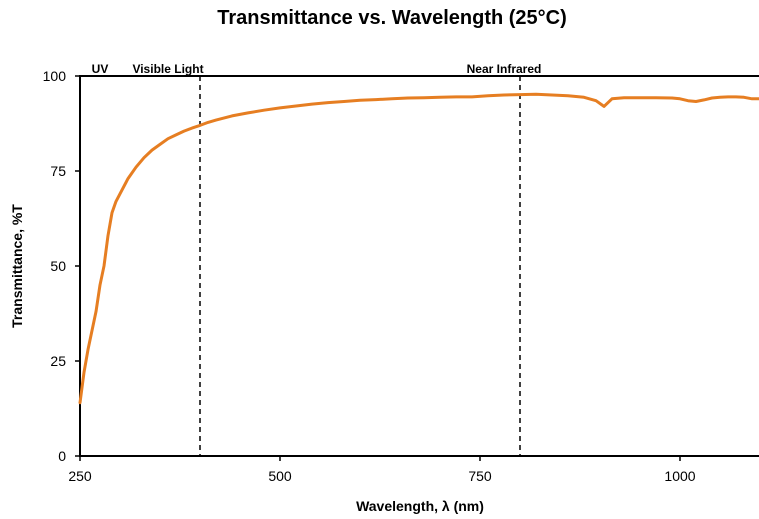 The image size is (759, 519). I want to click on region-label: Visible Light, so click(167, 69).